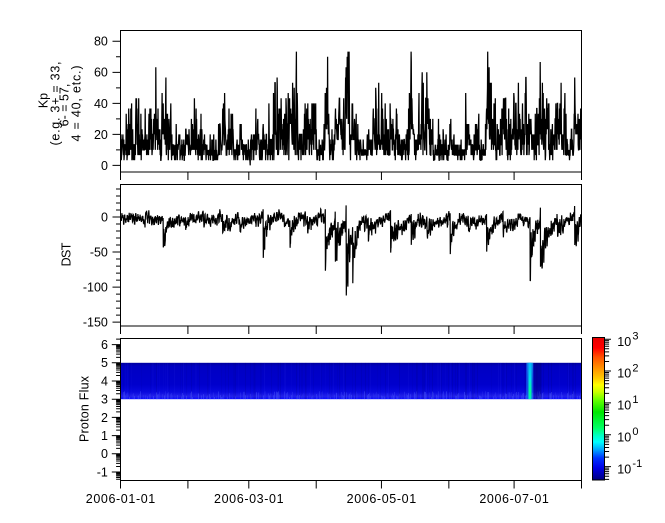 The width and height of the screenshot is (665, 523). What do you see at coordinates (102, 472) in the screenshot?
I see `svg-text: -1` at bounding box center [102, 472].